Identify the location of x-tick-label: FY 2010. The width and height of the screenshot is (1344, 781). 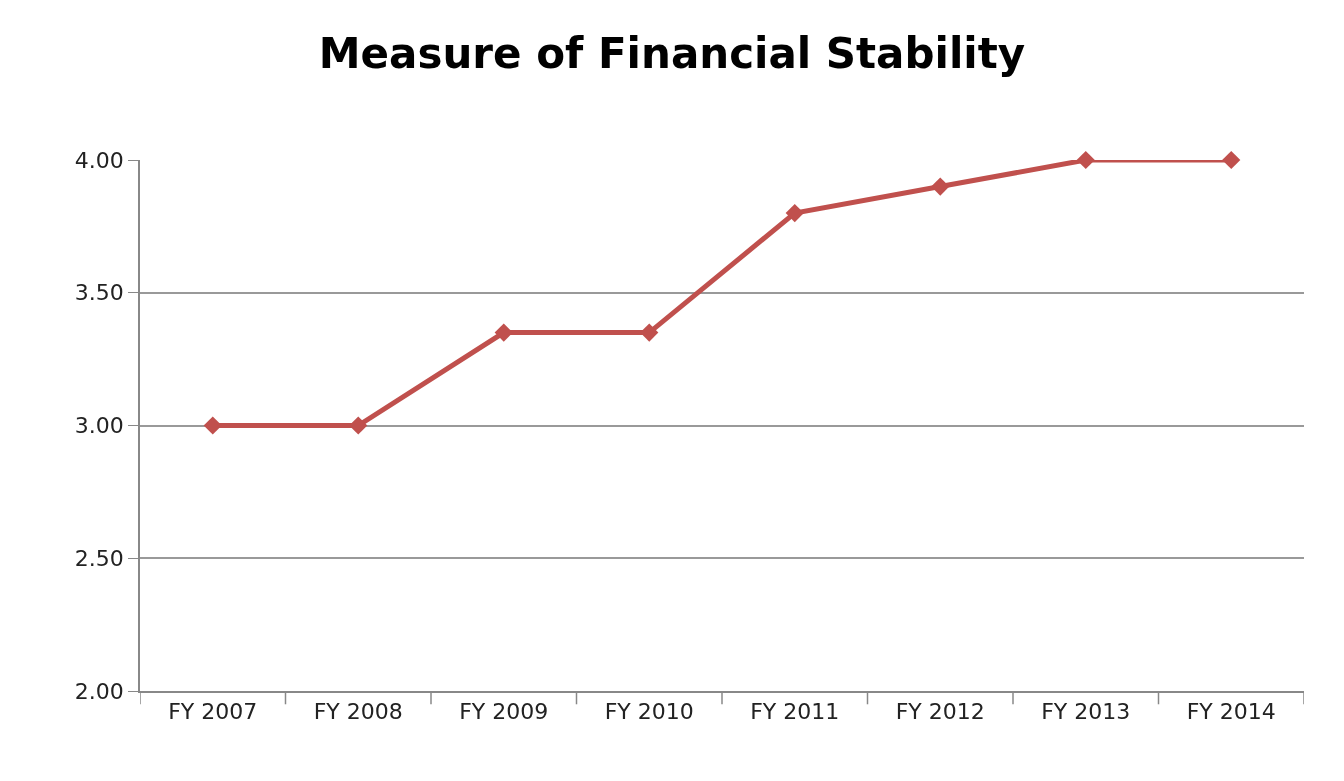
(649, 712).